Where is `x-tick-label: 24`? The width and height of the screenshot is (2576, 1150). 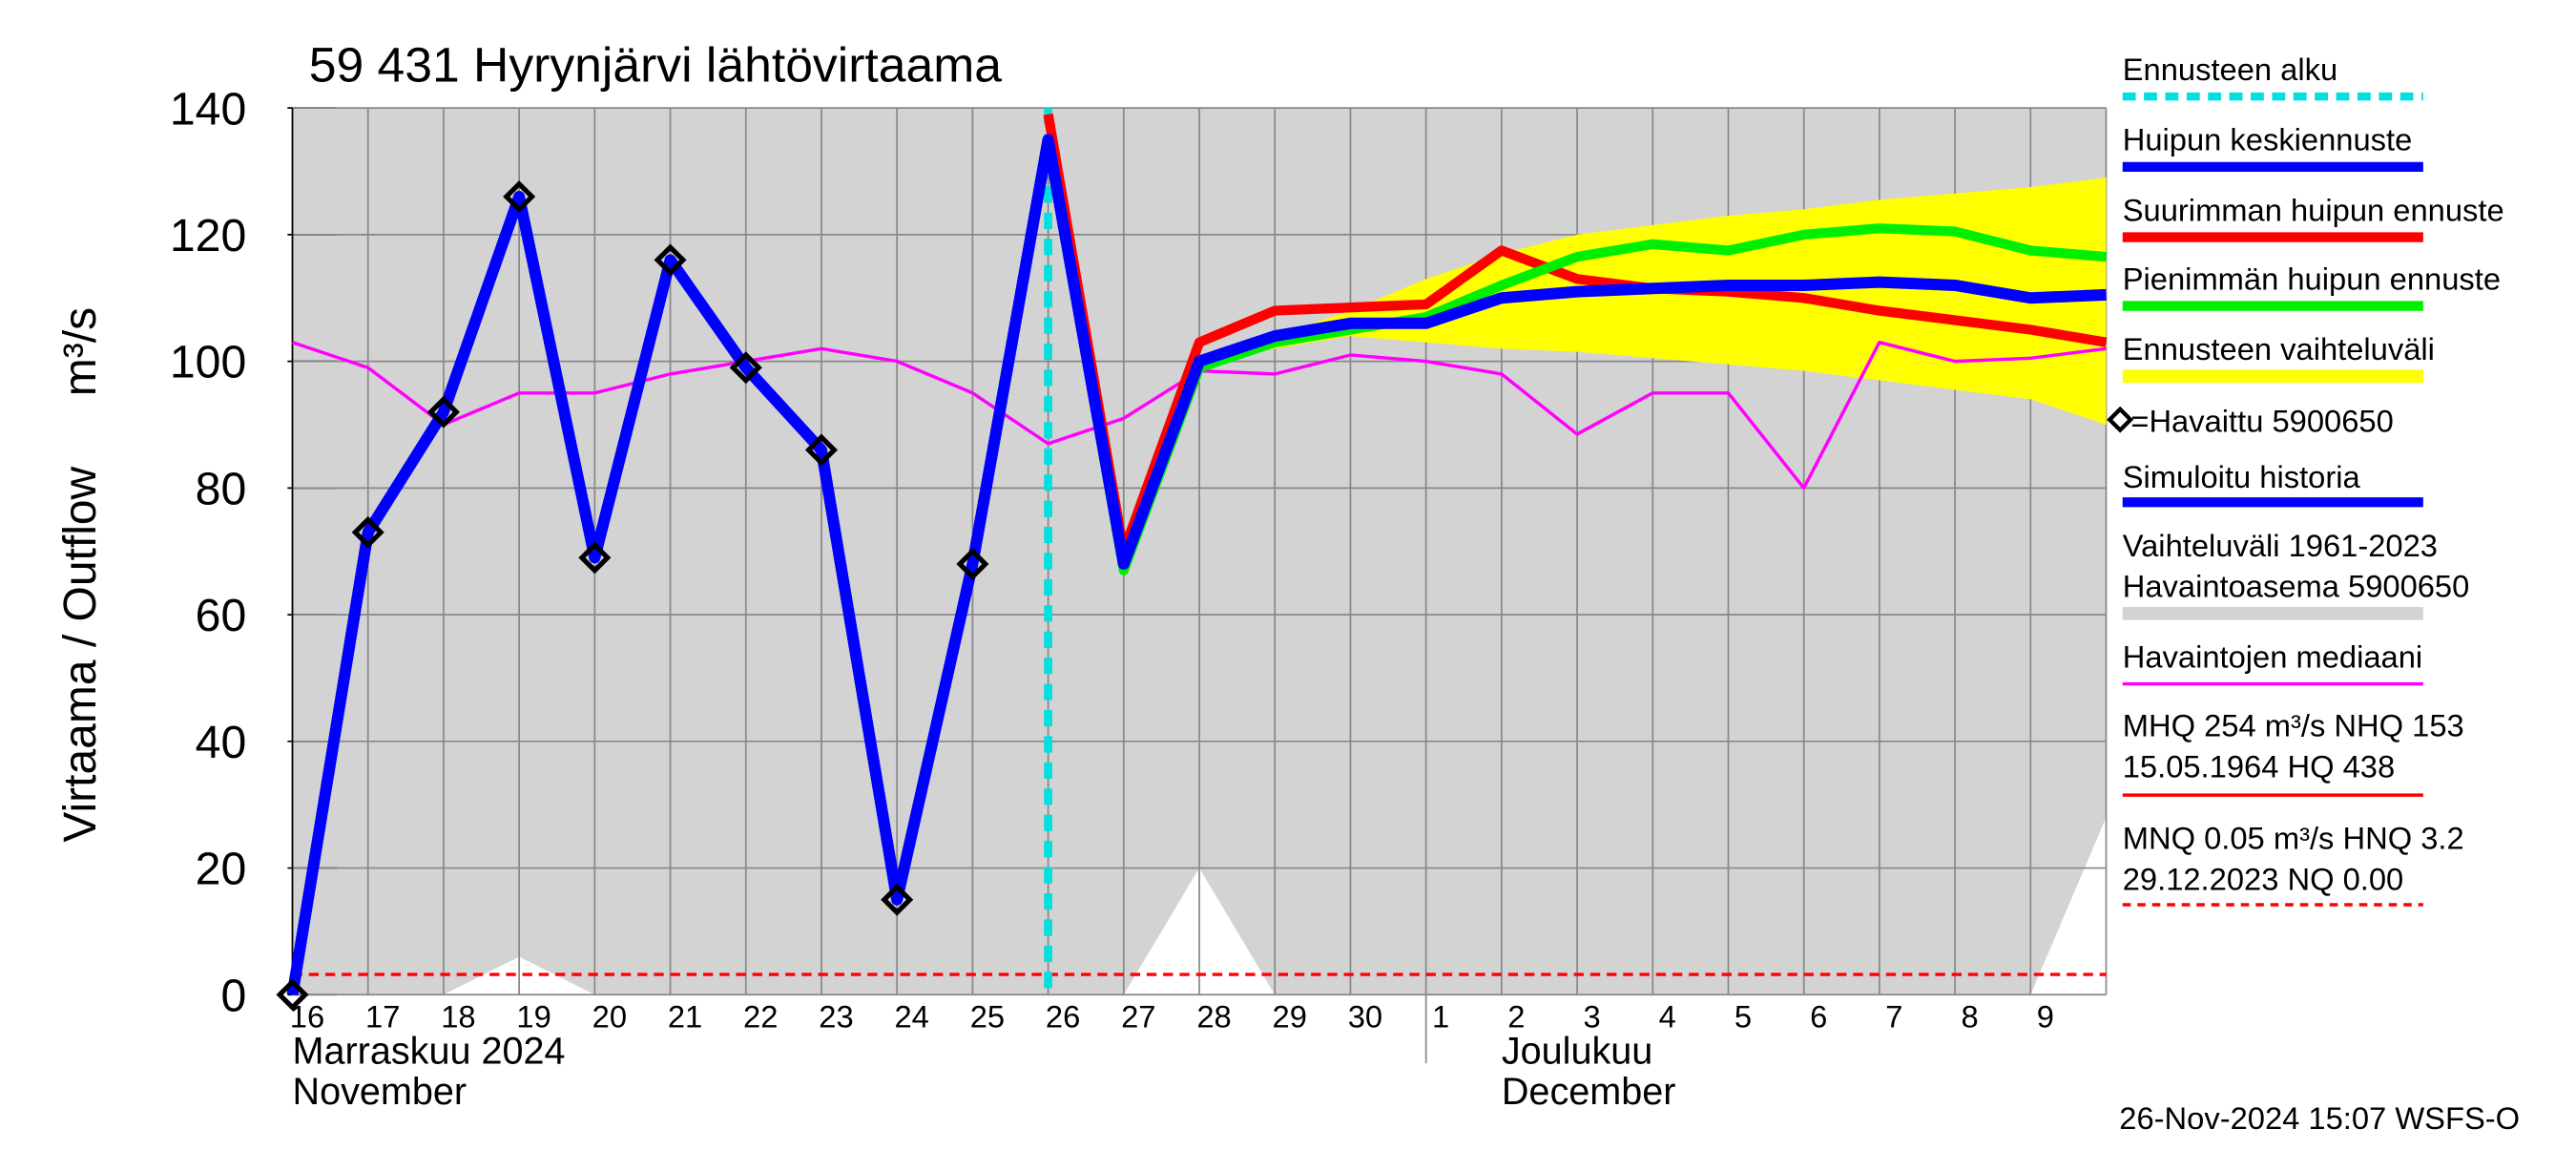 x-tick-label: 24 is located at coordinates (911, 1017).